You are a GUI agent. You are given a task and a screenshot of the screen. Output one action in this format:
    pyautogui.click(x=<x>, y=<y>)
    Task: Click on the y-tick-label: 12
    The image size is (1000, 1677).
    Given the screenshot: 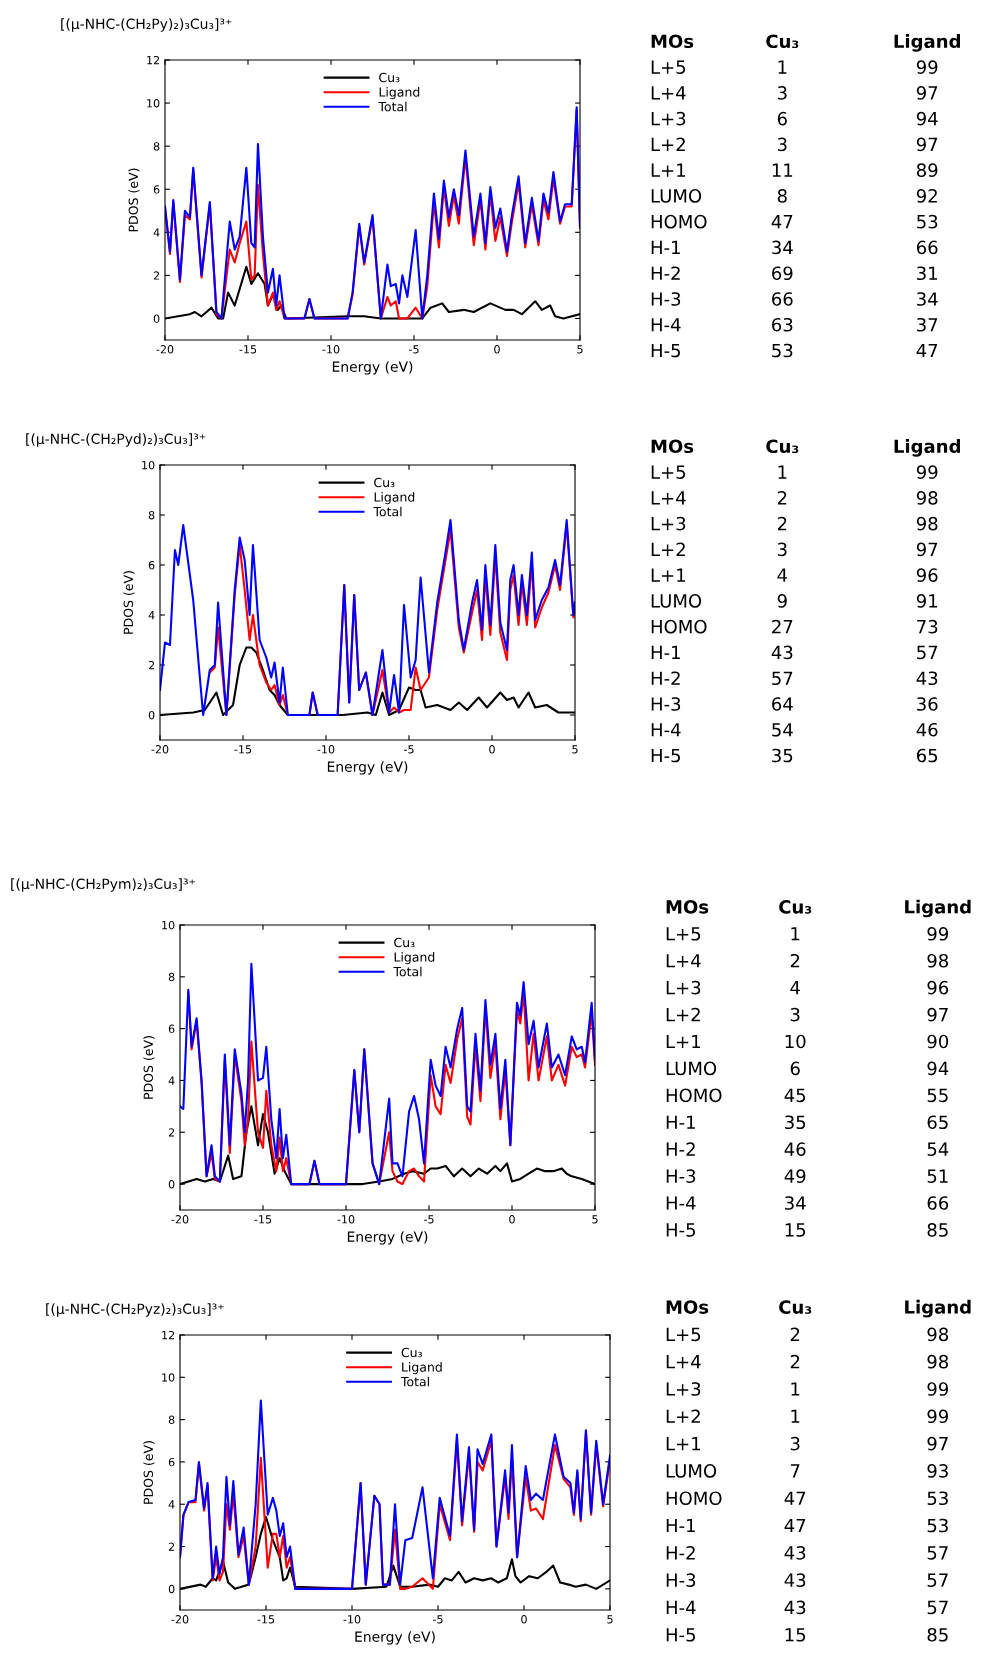 What is the action you would take?
    pyautogui.click(x=153, y=60)
    